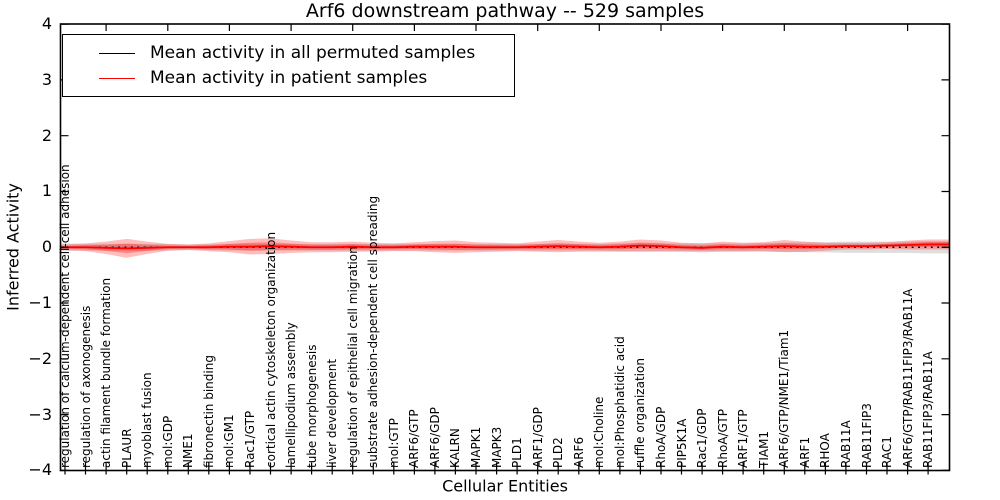 The width and height of the screenshot is (1000, 500). Describe the element at coordinates (455, 448) in the screenshot. I see `x-category-label: KALRN` at that location.